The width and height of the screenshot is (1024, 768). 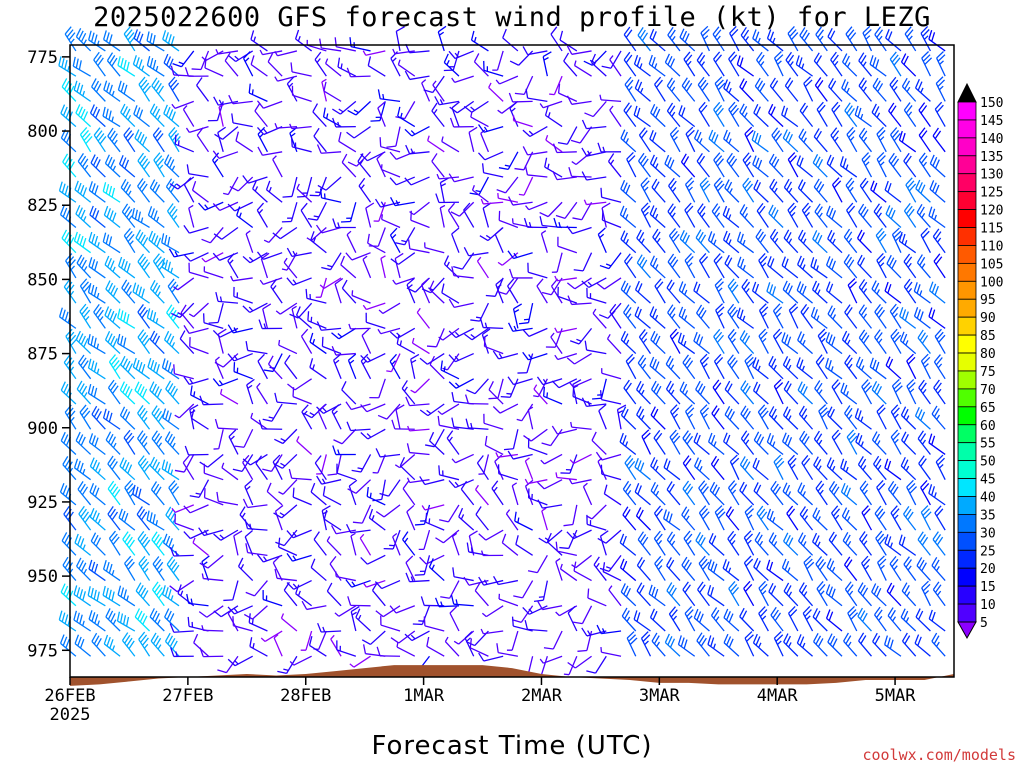 What do you see at coordinates (988, 390) in the screenshot?
I see `colorbar-label: 70` at bounding box center [988, 390].